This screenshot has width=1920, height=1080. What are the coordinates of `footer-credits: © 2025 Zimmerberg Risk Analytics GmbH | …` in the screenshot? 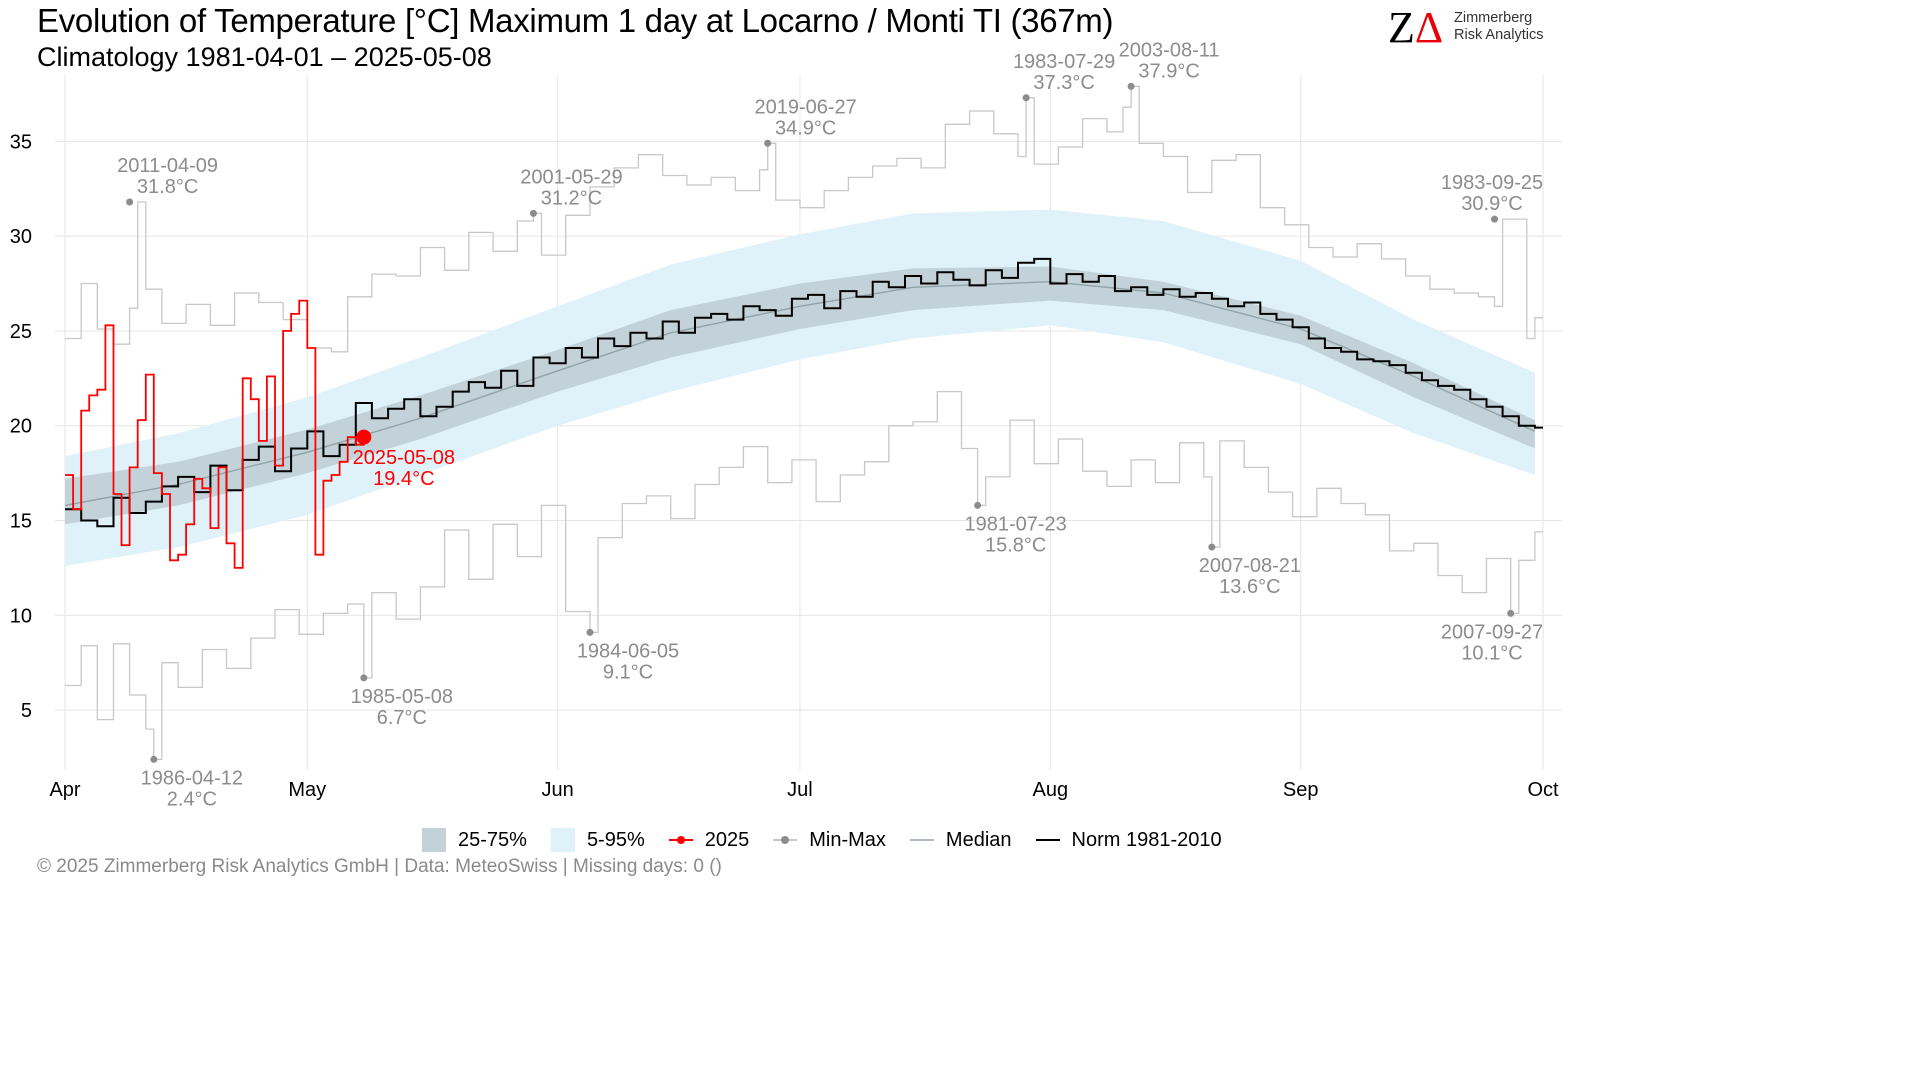 It's located at (379, 866).